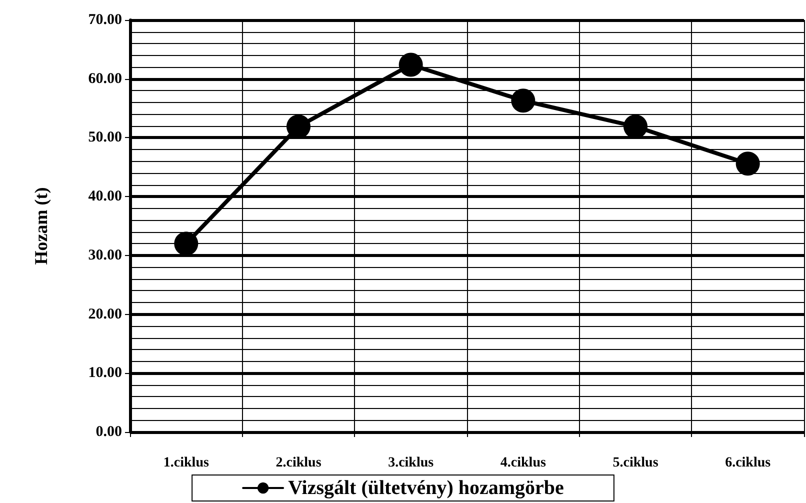 The width and height of the screenshot is (806, 503). I want to click on legend-label: Vizsgált (ültetvény) hozamgörbe, so click(426, 488).